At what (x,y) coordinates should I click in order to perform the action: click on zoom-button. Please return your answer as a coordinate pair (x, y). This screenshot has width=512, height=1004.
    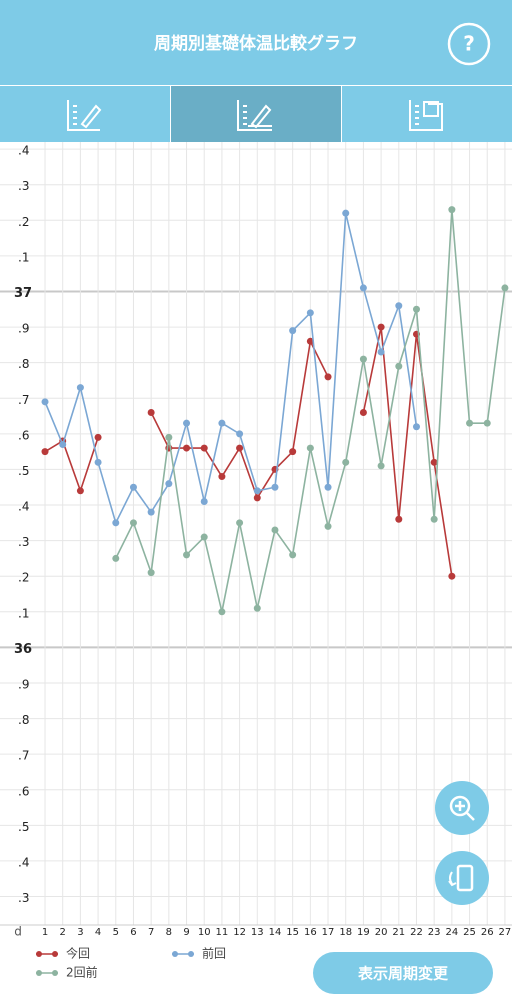
    Looking at the image, I should click on (462, 808).